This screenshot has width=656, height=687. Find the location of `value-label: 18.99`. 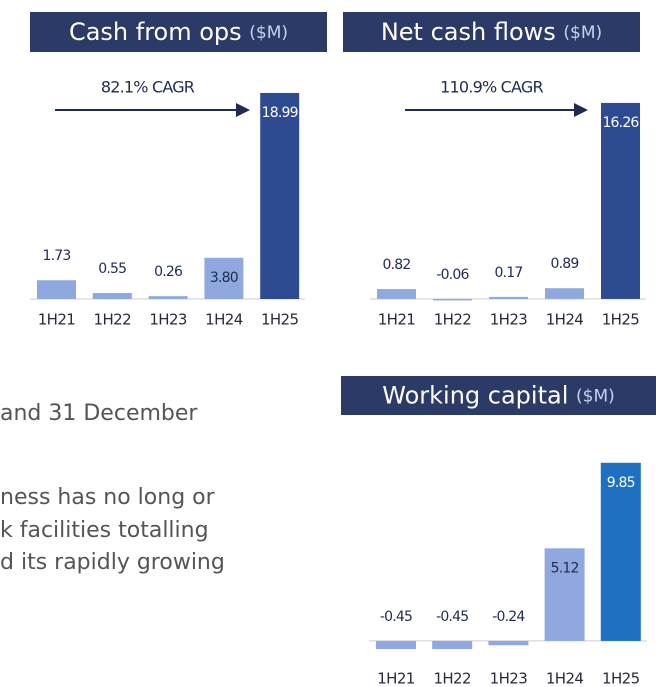

value-label: 18.99 is located at coordinates (280, 113).